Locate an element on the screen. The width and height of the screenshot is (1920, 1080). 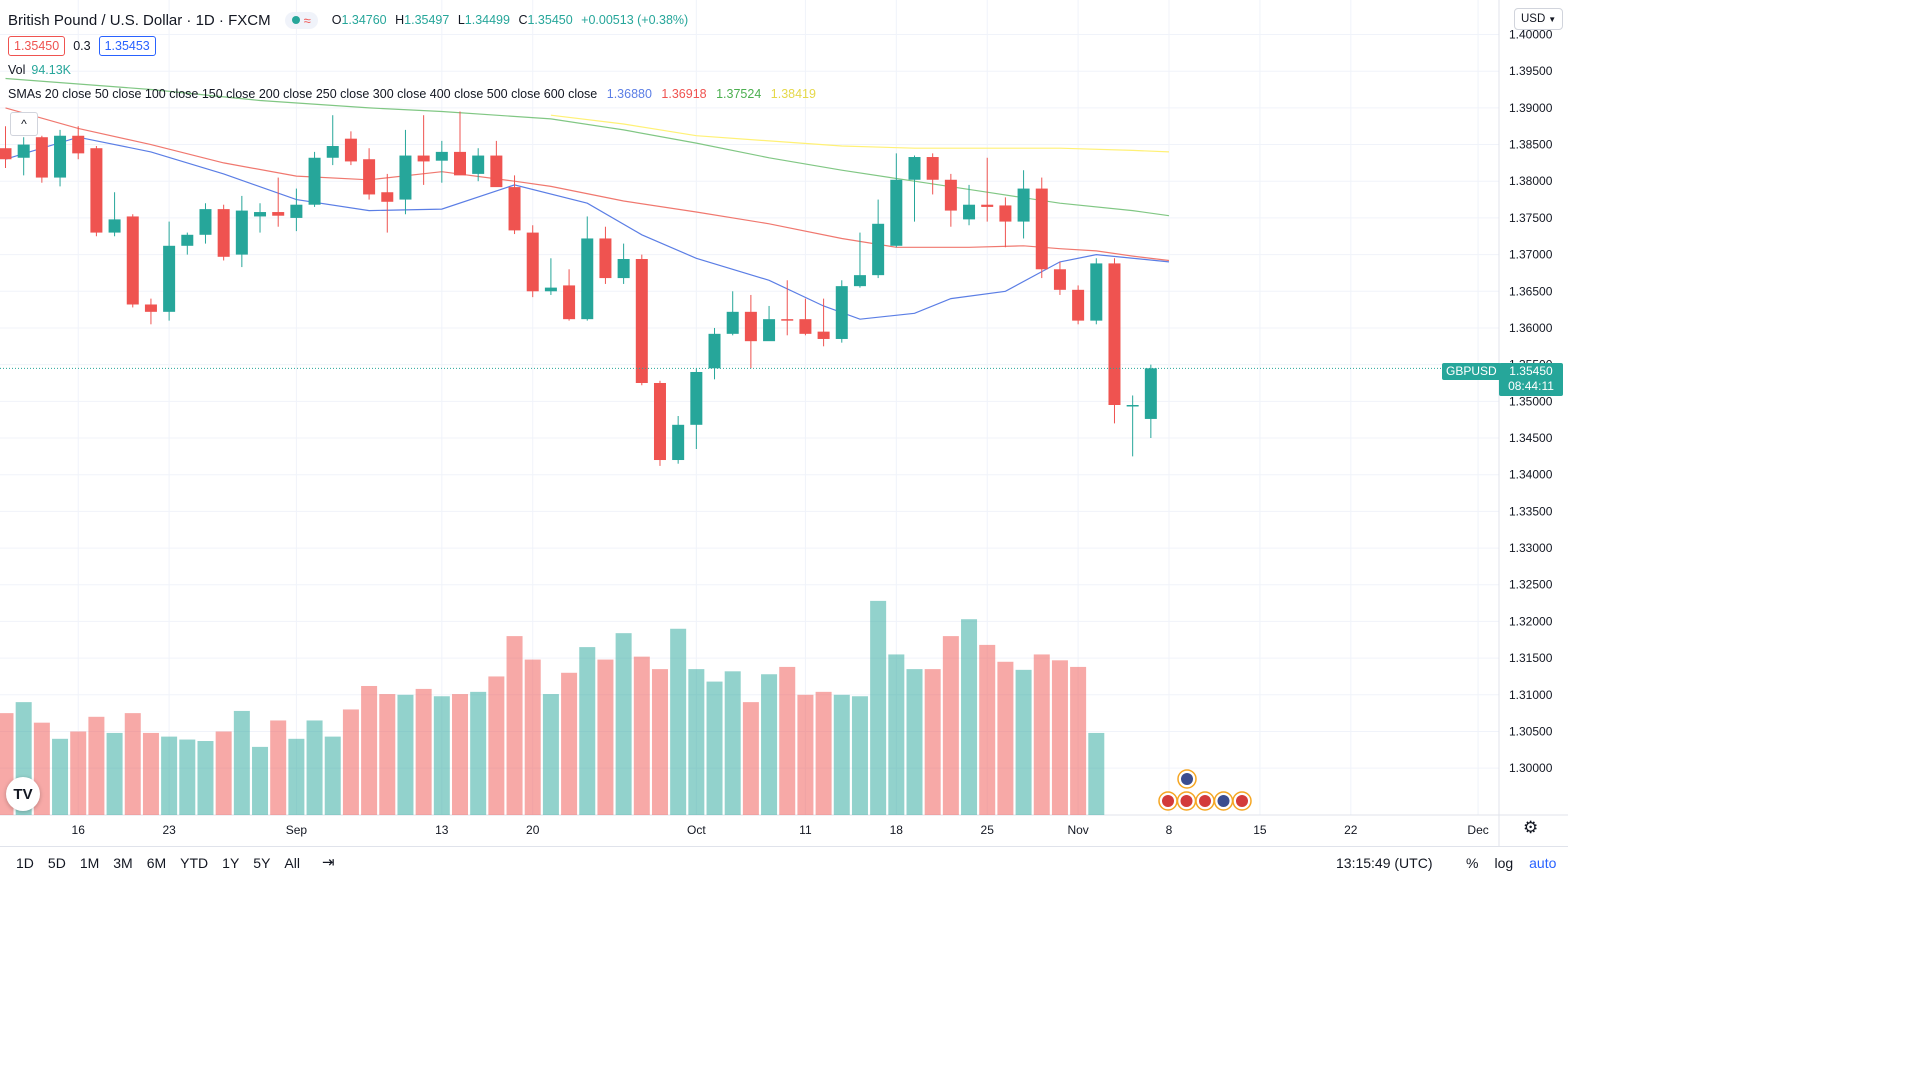
sma100-value: 1.37524 is located at coordinates (739, 94).